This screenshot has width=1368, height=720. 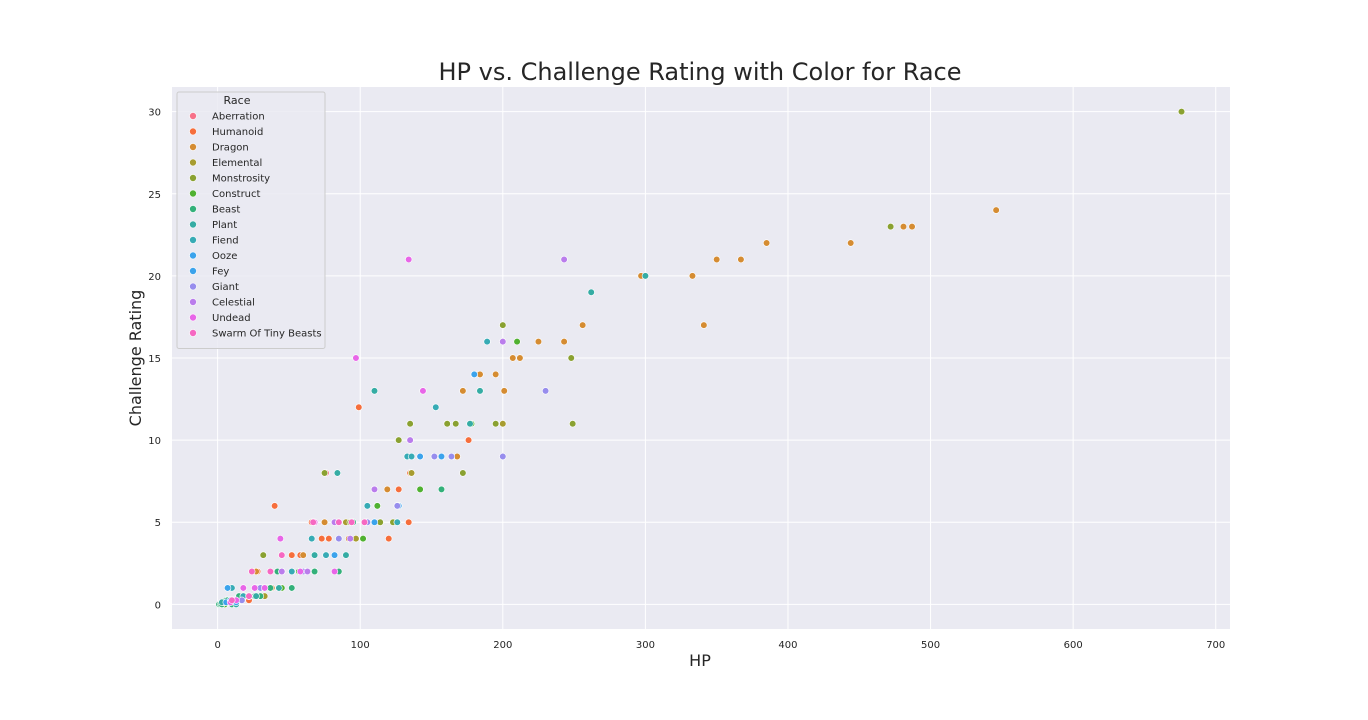 What do you see at coordinates (226, 210) in the screenshot?
I see `legend-item-label: Beast` at bounding box center [226, 210].